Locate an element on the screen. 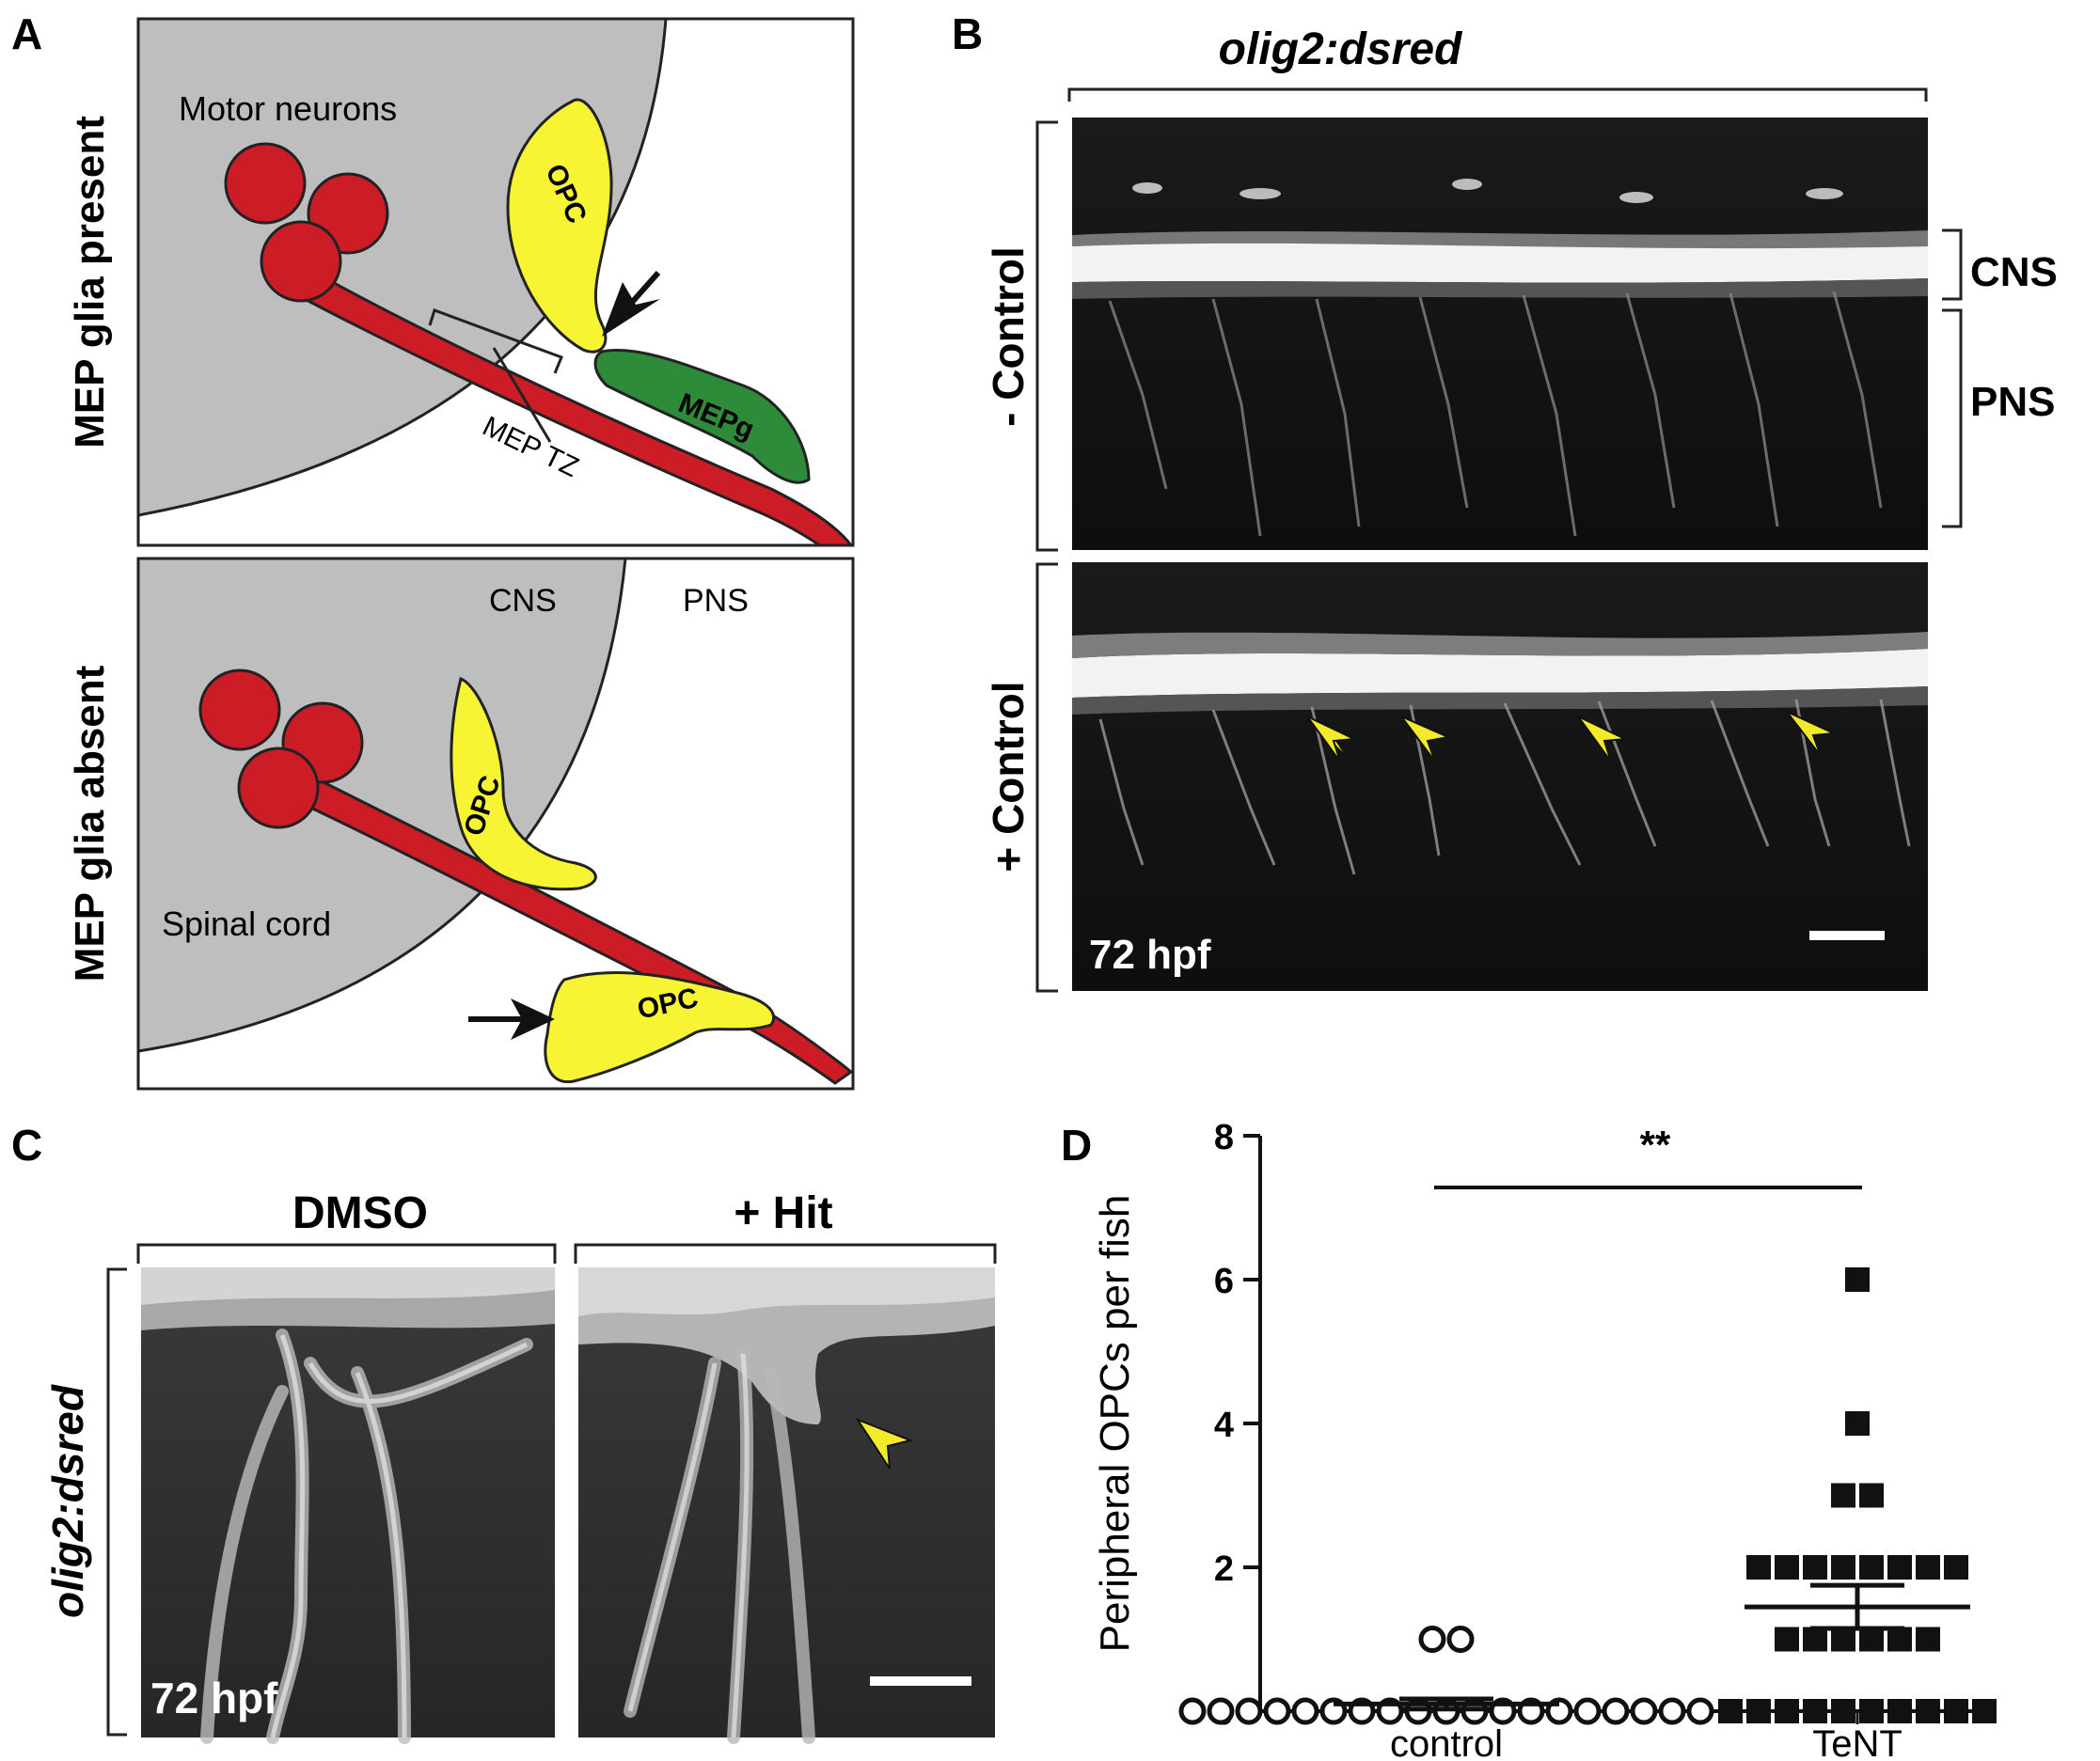 This screenshot has width=2100, height=1761. timepoint-label-b: 72 hpf is located at coordinates (1150, 955).